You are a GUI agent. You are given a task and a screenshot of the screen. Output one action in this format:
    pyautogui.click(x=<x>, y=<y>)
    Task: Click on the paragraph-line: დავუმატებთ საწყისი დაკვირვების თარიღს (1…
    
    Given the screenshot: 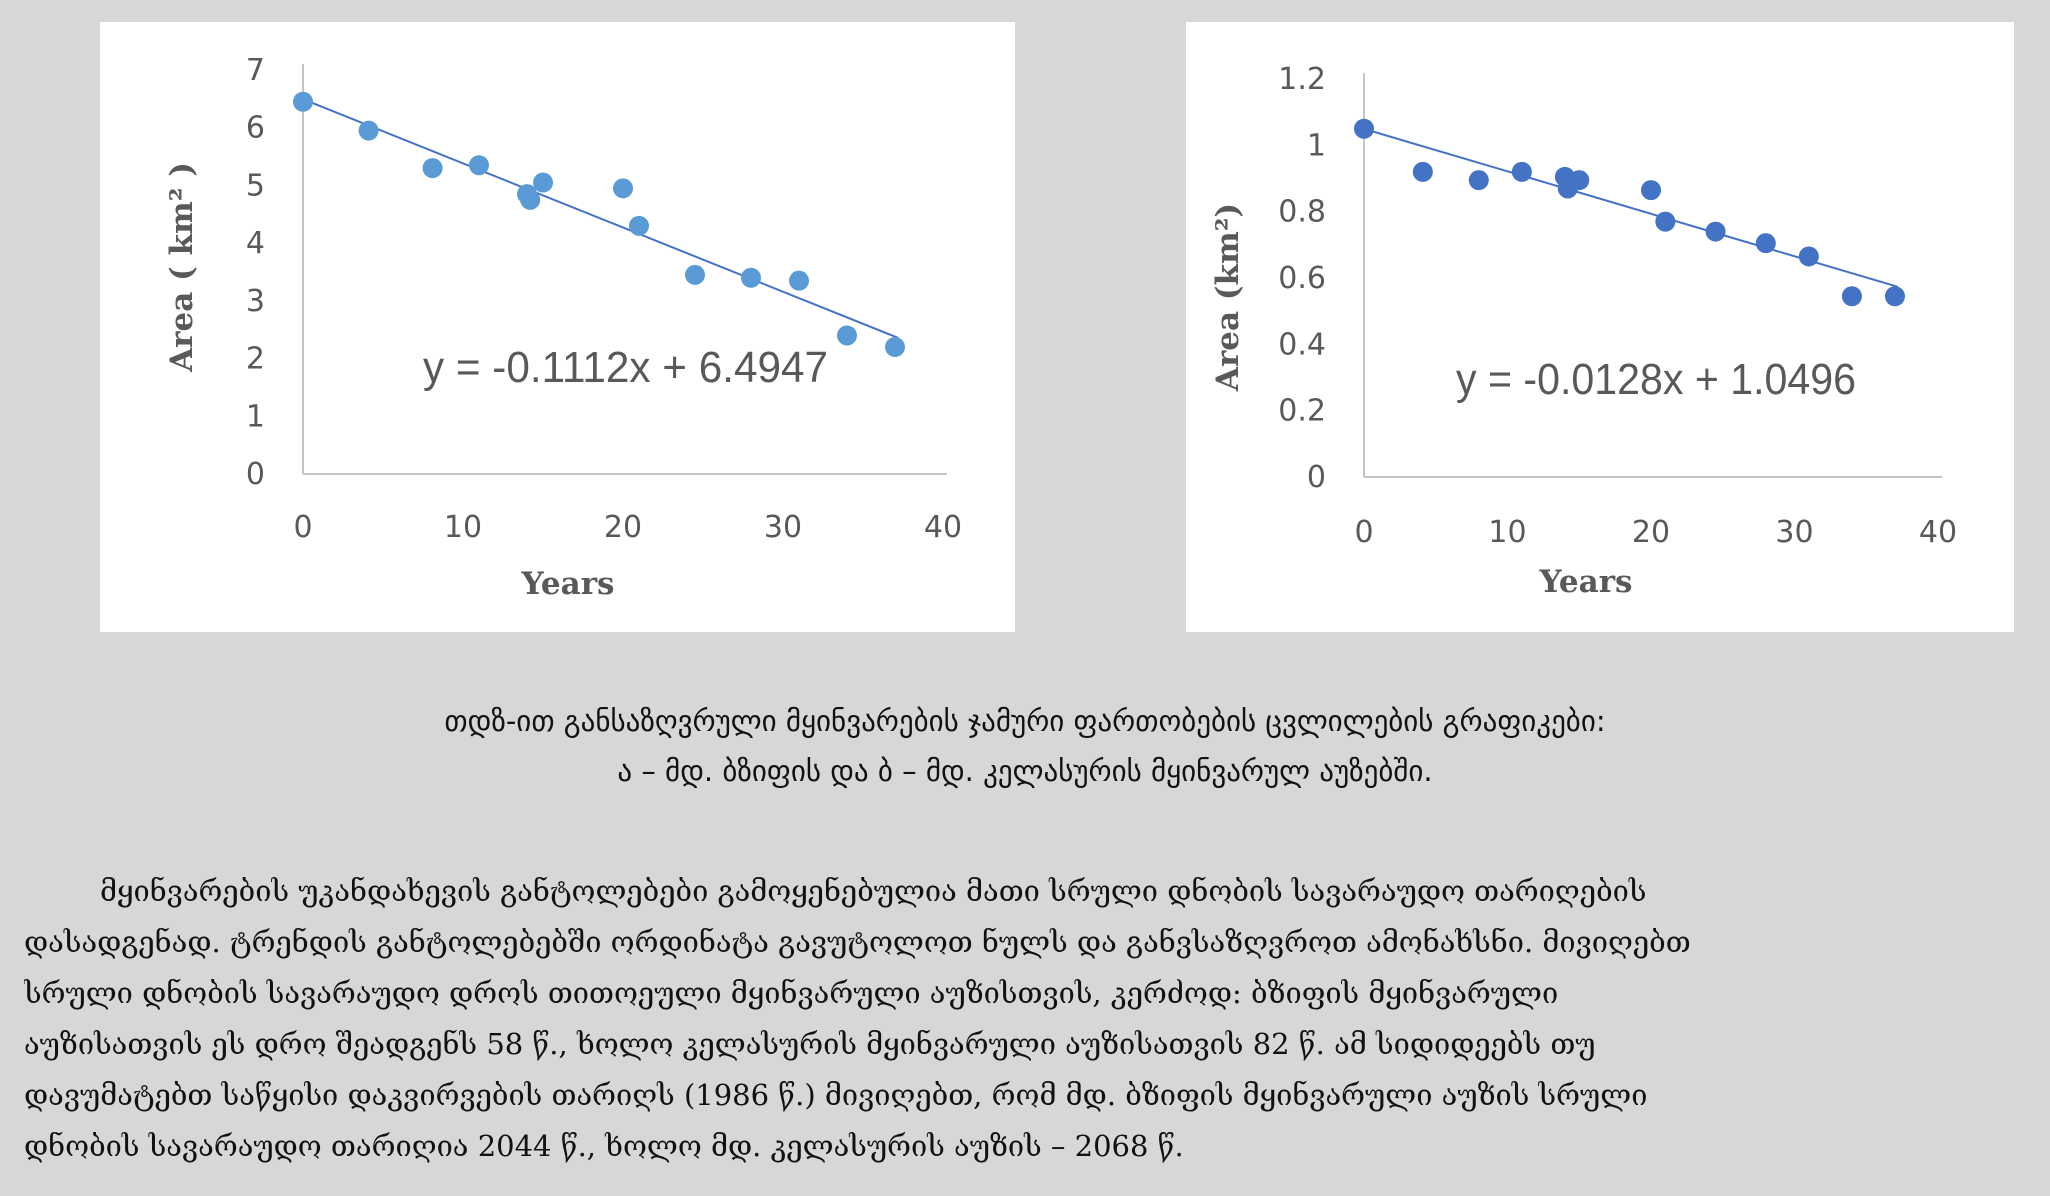 What is the action you would take?
    pyautogui.click(x=836, y=1095)
    